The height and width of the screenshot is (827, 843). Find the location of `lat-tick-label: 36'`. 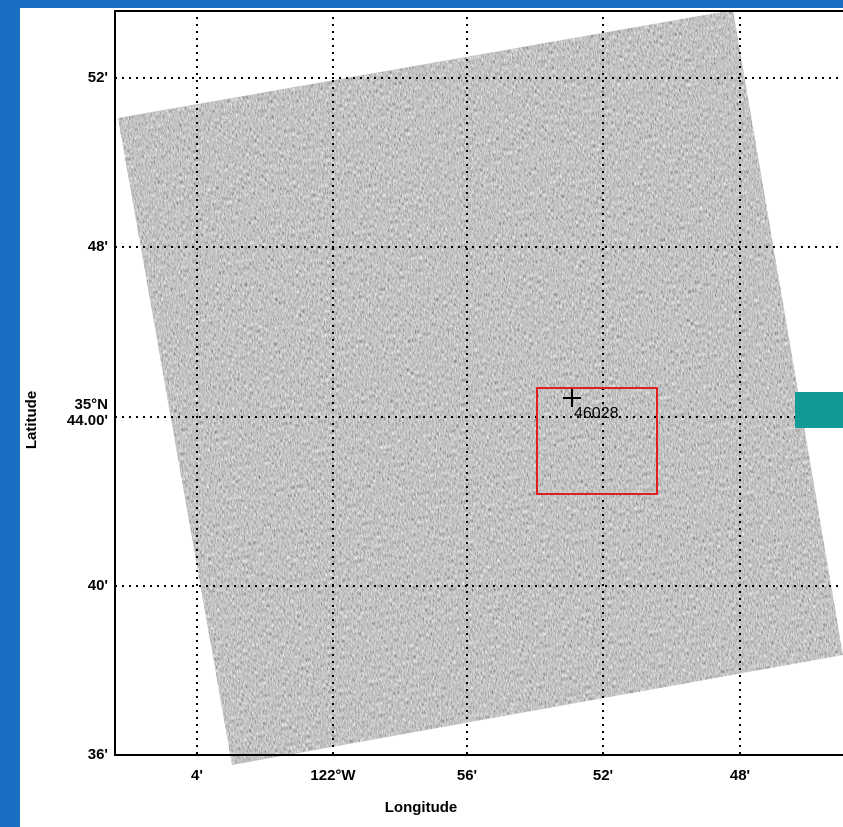

lat-tick-label: 36' is located at coordinates (98, 754).